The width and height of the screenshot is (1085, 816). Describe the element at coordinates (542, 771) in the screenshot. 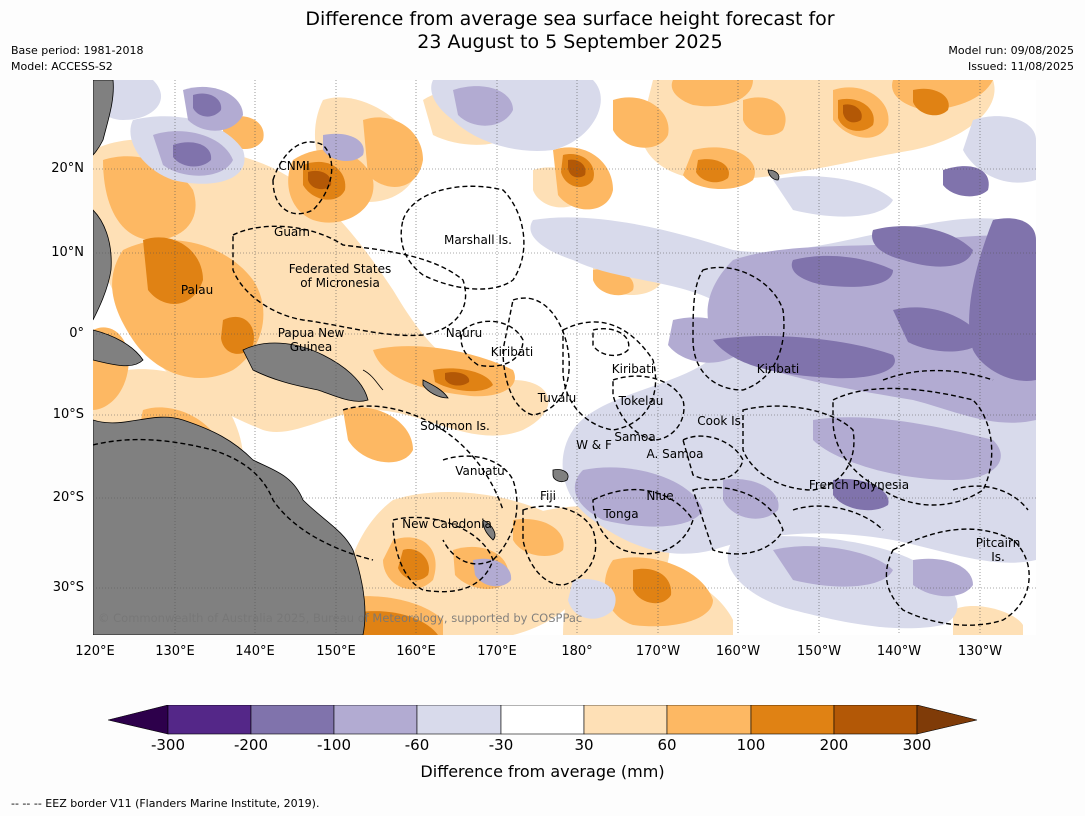

I see `colorbar-label: Difference from average (mm)` at that location.